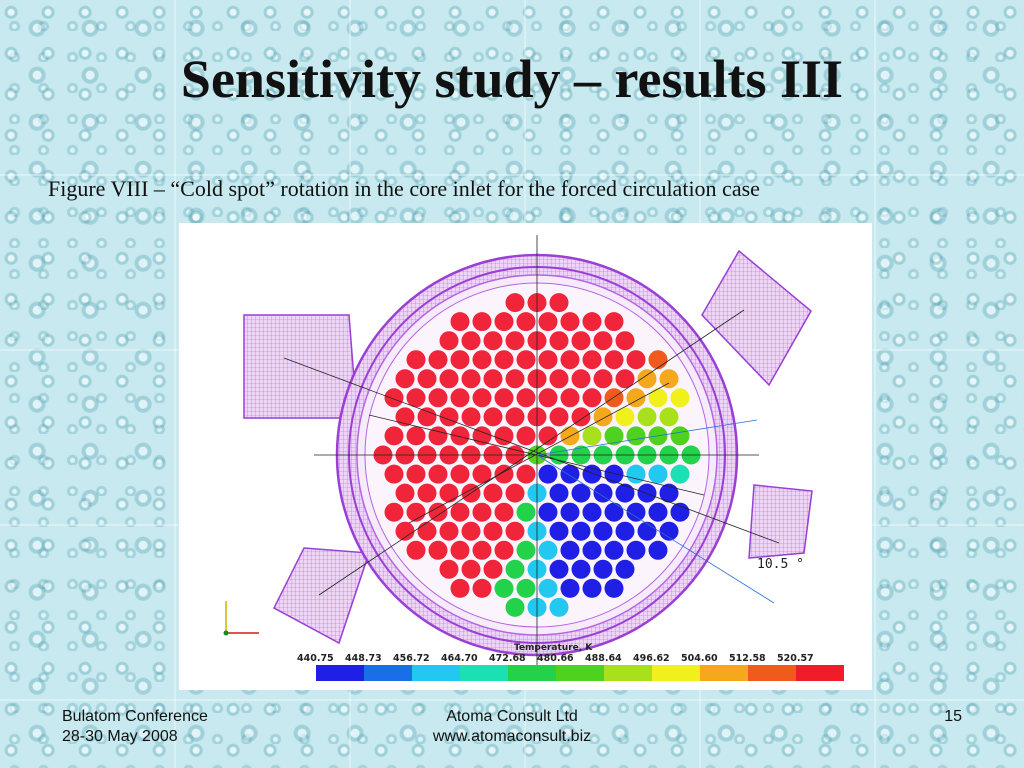 The width and height of the screenshot is (1024, 768). I want to click on slide-title: Sensitivity study – results III, so click(512, 79).